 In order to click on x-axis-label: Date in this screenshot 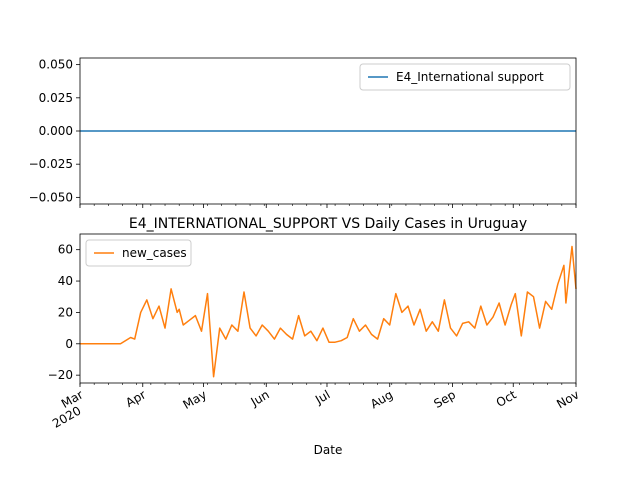, I will do `click(328, 450)`.